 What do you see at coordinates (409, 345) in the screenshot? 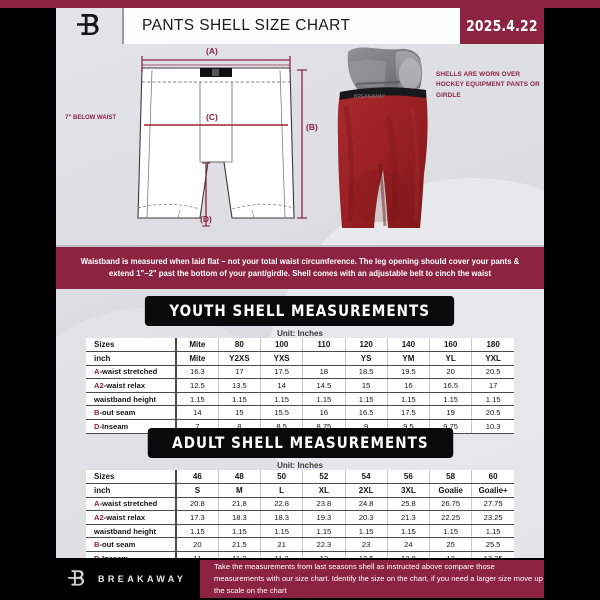
I see `table-cell: 140` at bounding box center [409, 345].